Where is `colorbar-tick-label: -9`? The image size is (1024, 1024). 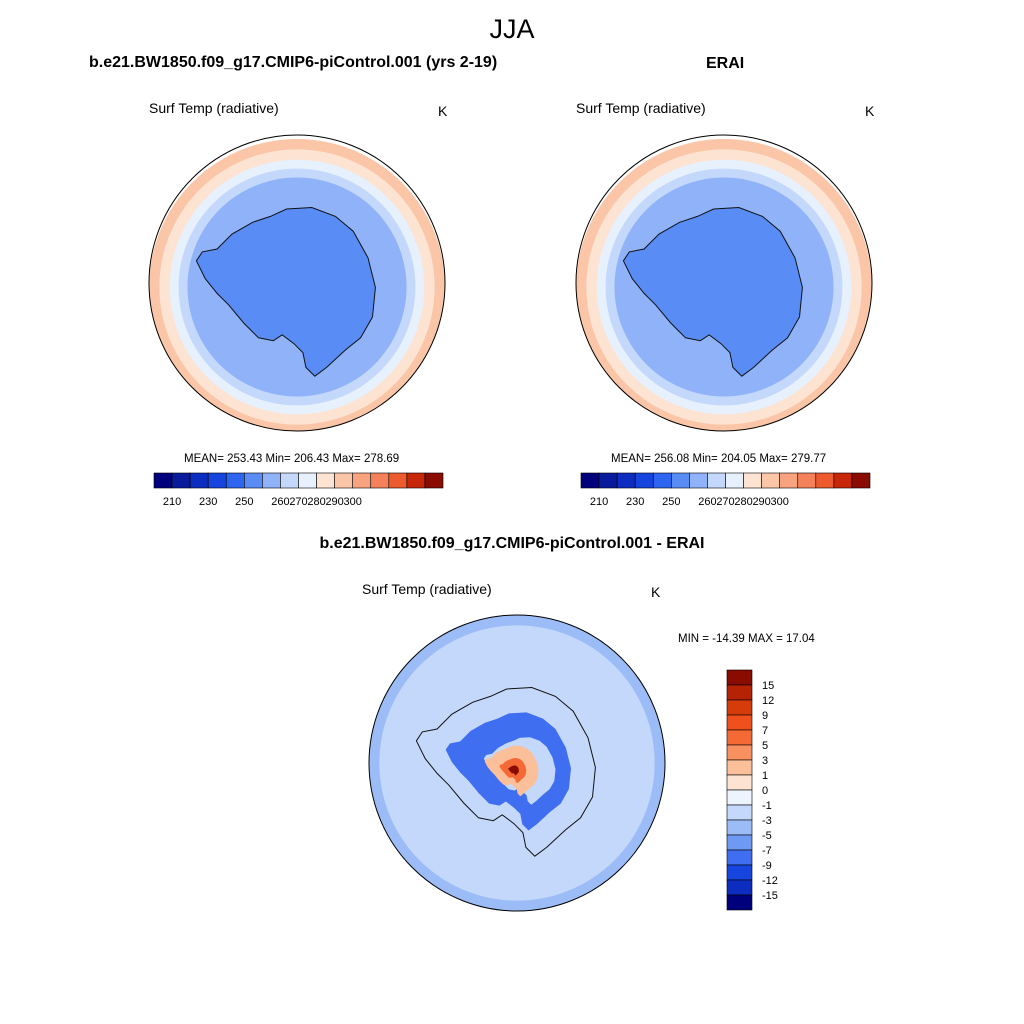
colorbar-tick-label: -9 is located at coordinates (767, 866).